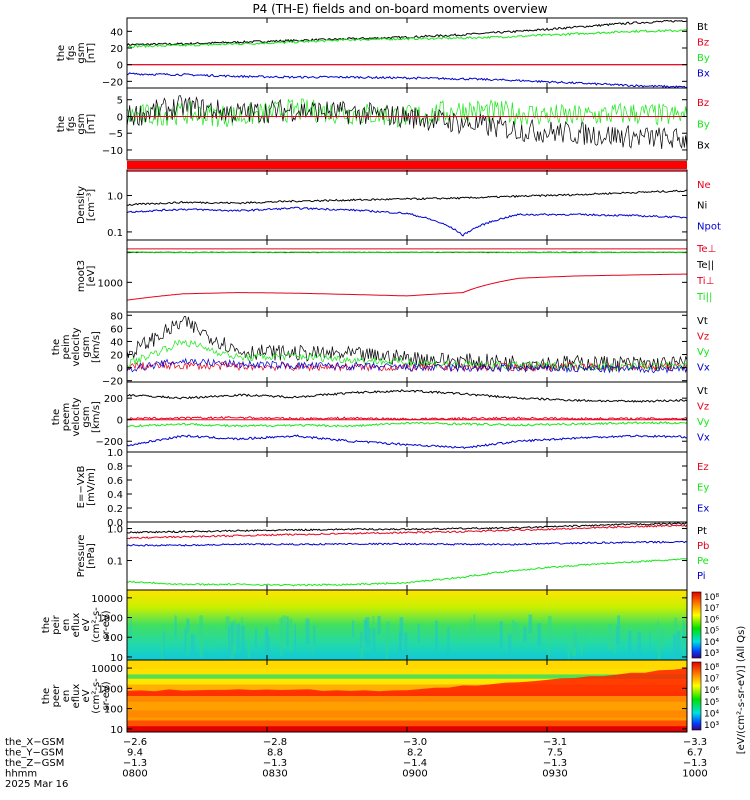 This screenshot has width=750, height=800. What do you see at coordinates (66, 625) in the screenshot?
I see `y-axis-label-line: en` at bounding box center [66, 625].